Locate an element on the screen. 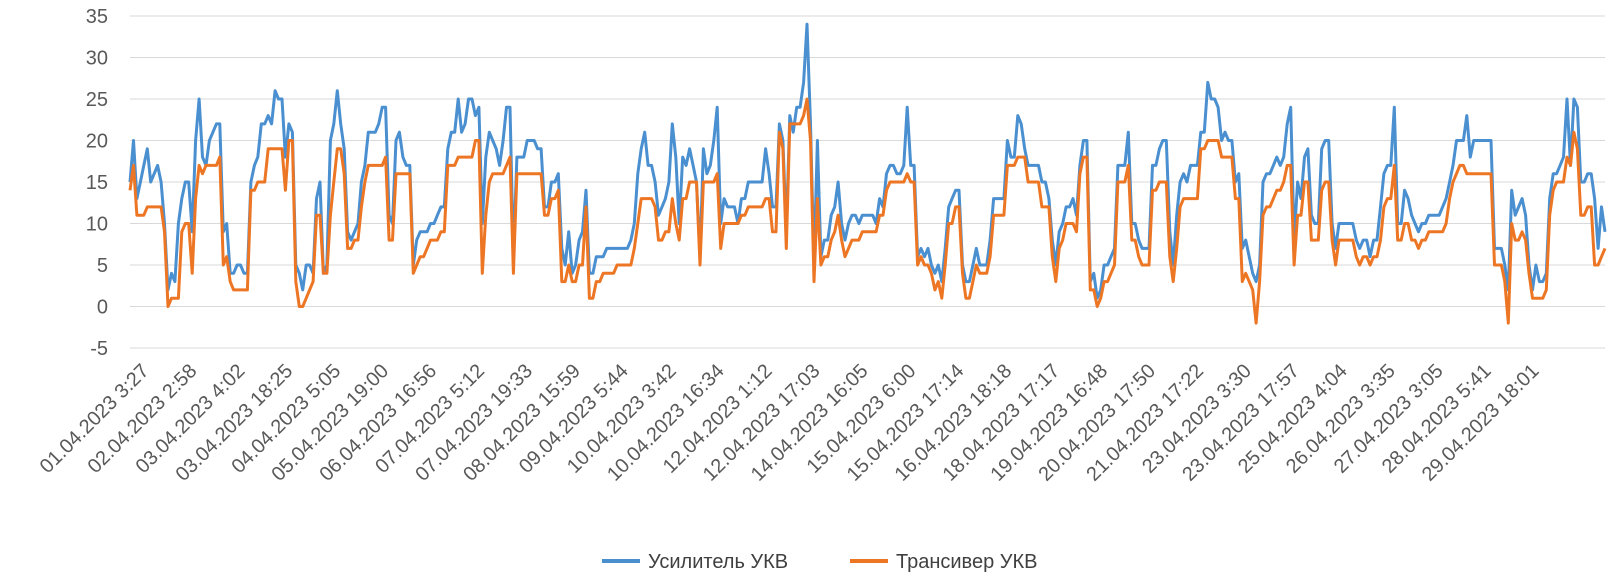  y-tick-label: 30 is located at coordinates (97, 59).